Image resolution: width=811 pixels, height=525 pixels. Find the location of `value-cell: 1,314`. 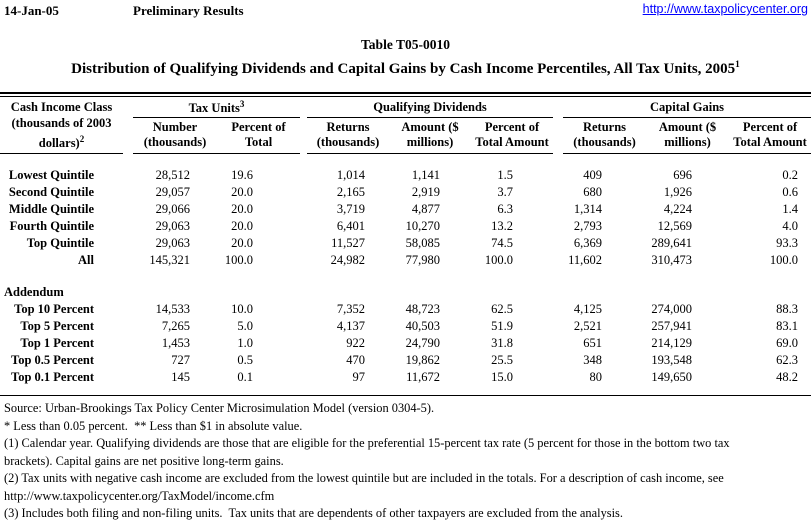

value-cell: 1,314 is located at coordinates (588, 209).